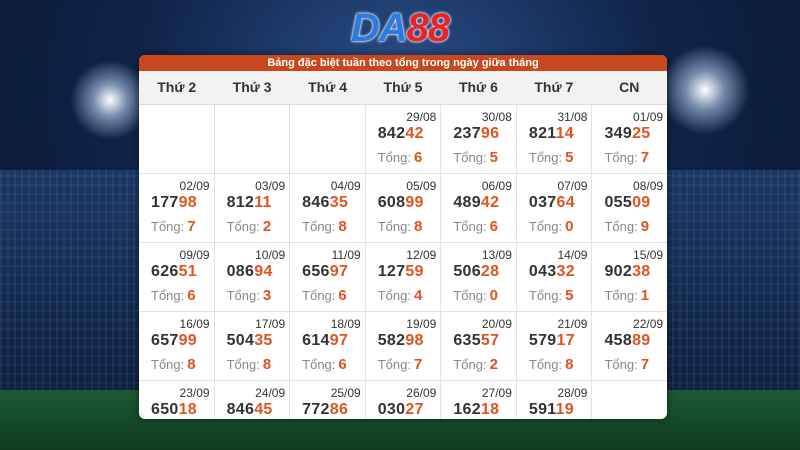 The height and width of the screenshot is (450, 800). I want to click on day-cell: 20/09 63557 Tổng: 2, so click(479, 346).